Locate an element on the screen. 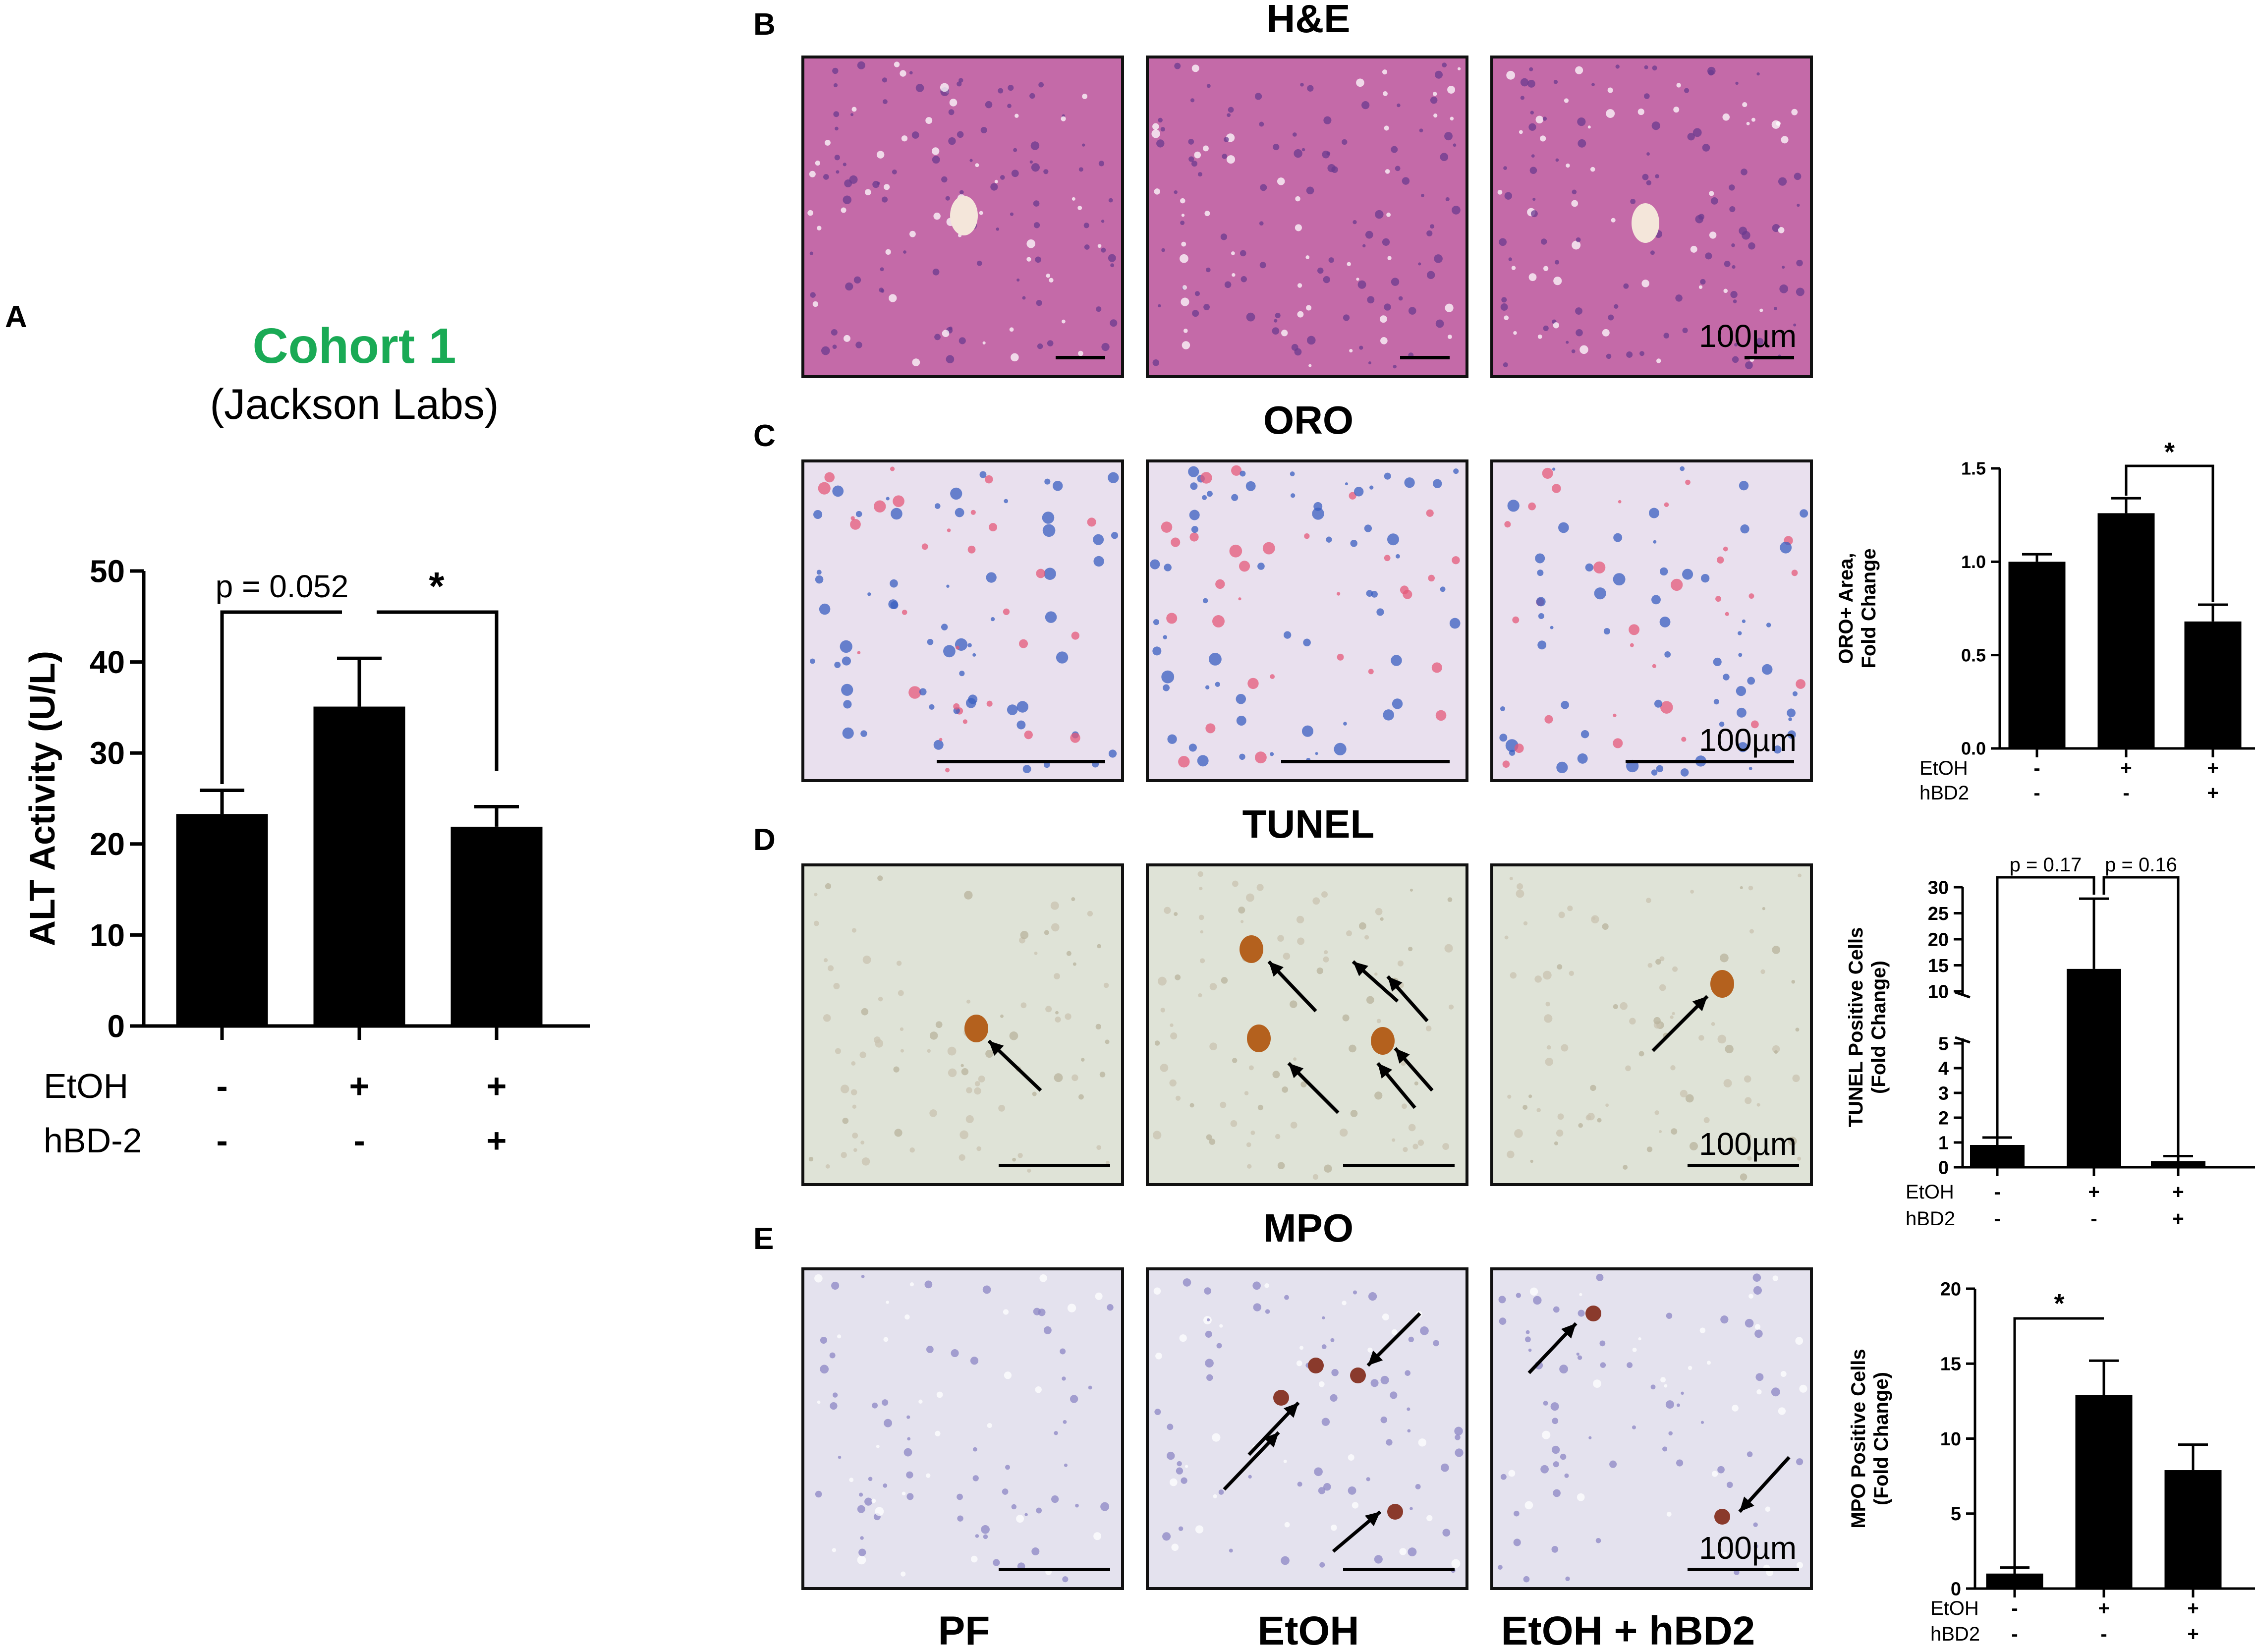 The width and height of the screenshot is (2255, 1652). y-tick-label: 1.5 is located at coordinates (1973, 468).